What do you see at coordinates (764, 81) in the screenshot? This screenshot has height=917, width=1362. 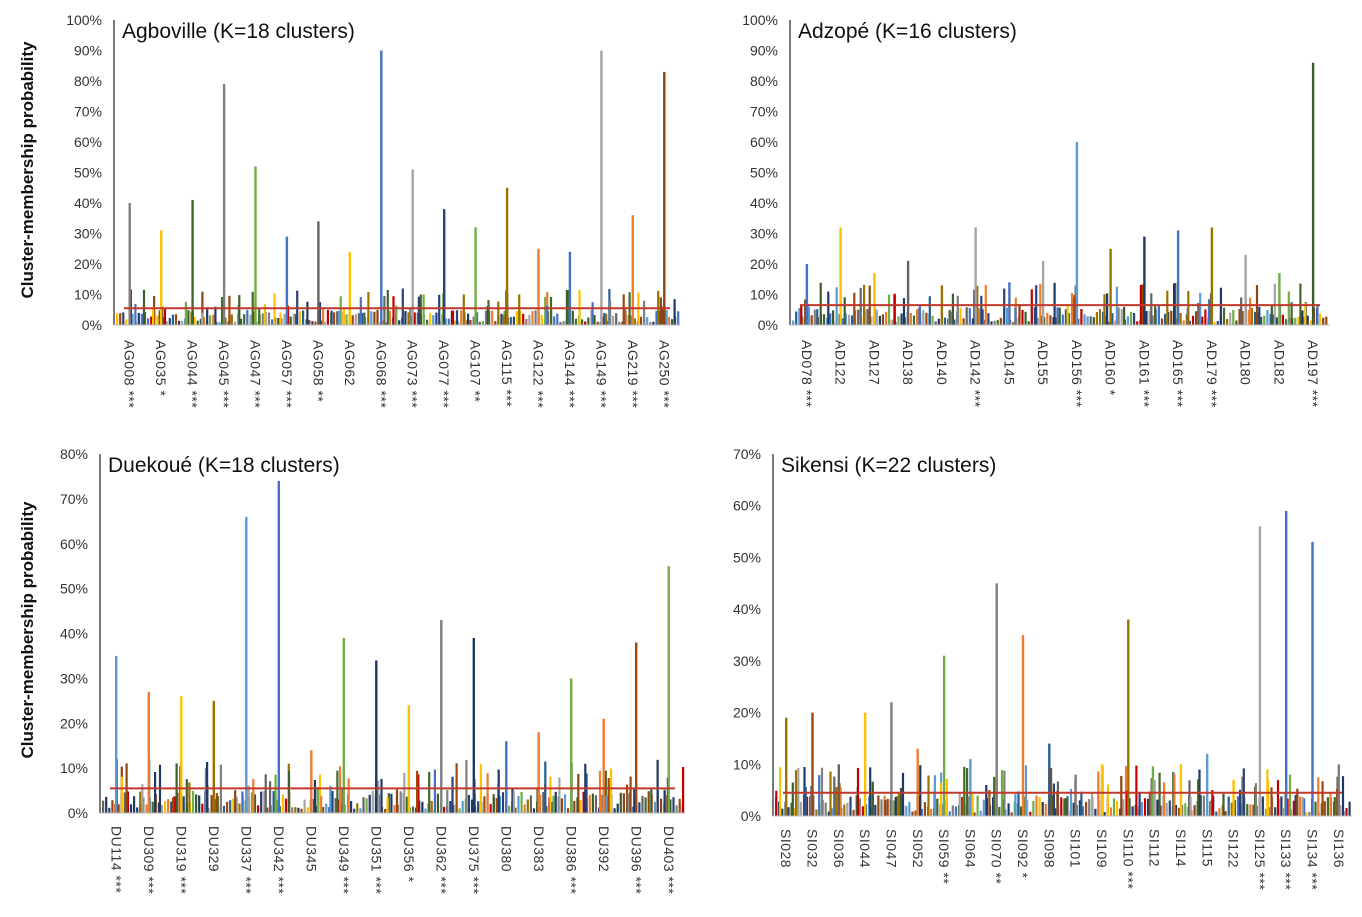 I see `y-tick-label: 80%` at bounding box center [764, 81].